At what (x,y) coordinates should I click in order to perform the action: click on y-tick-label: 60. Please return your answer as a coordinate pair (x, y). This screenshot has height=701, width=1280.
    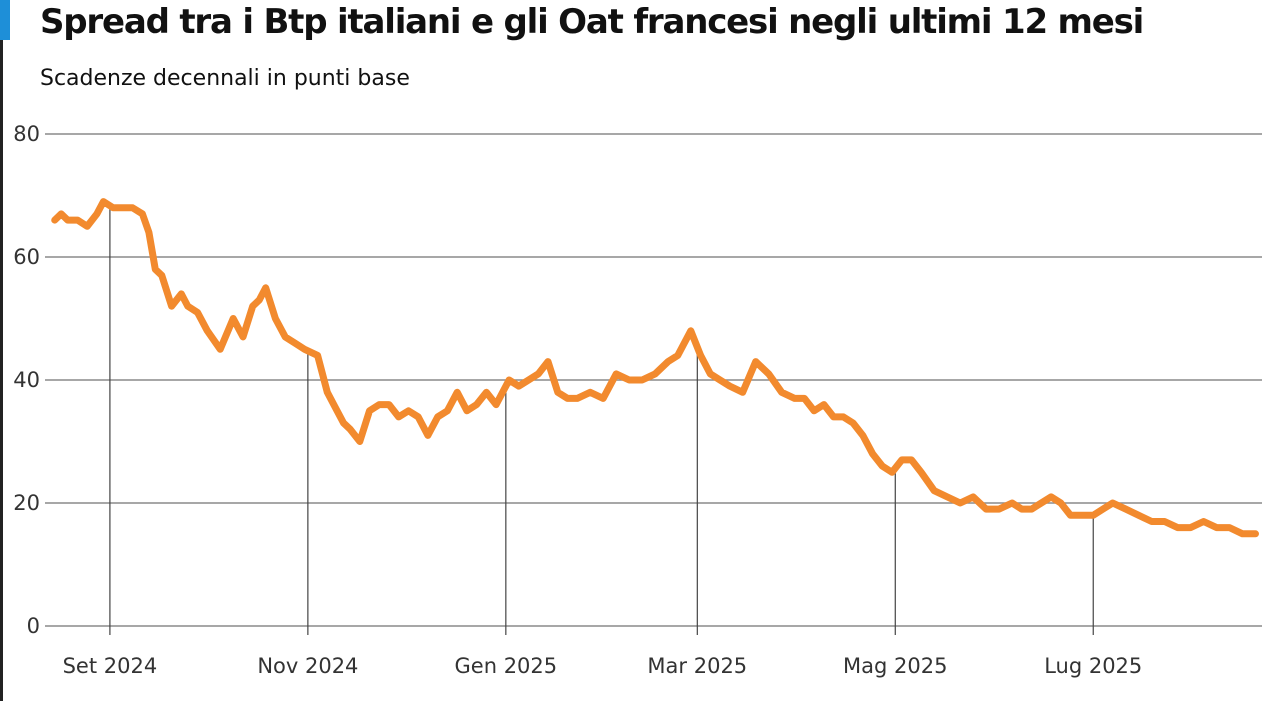
    Looking at the image, I should click on (26, 257).